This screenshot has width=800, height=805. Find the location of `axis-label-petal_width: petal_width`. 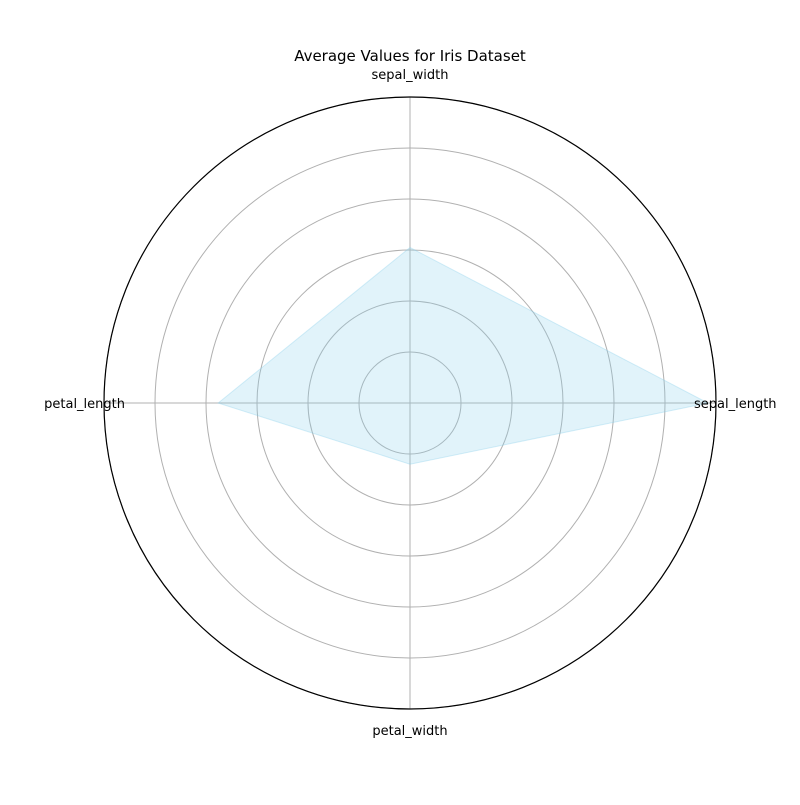

axis-label-petal_width: petal_width is located at coordinates (409, 731).